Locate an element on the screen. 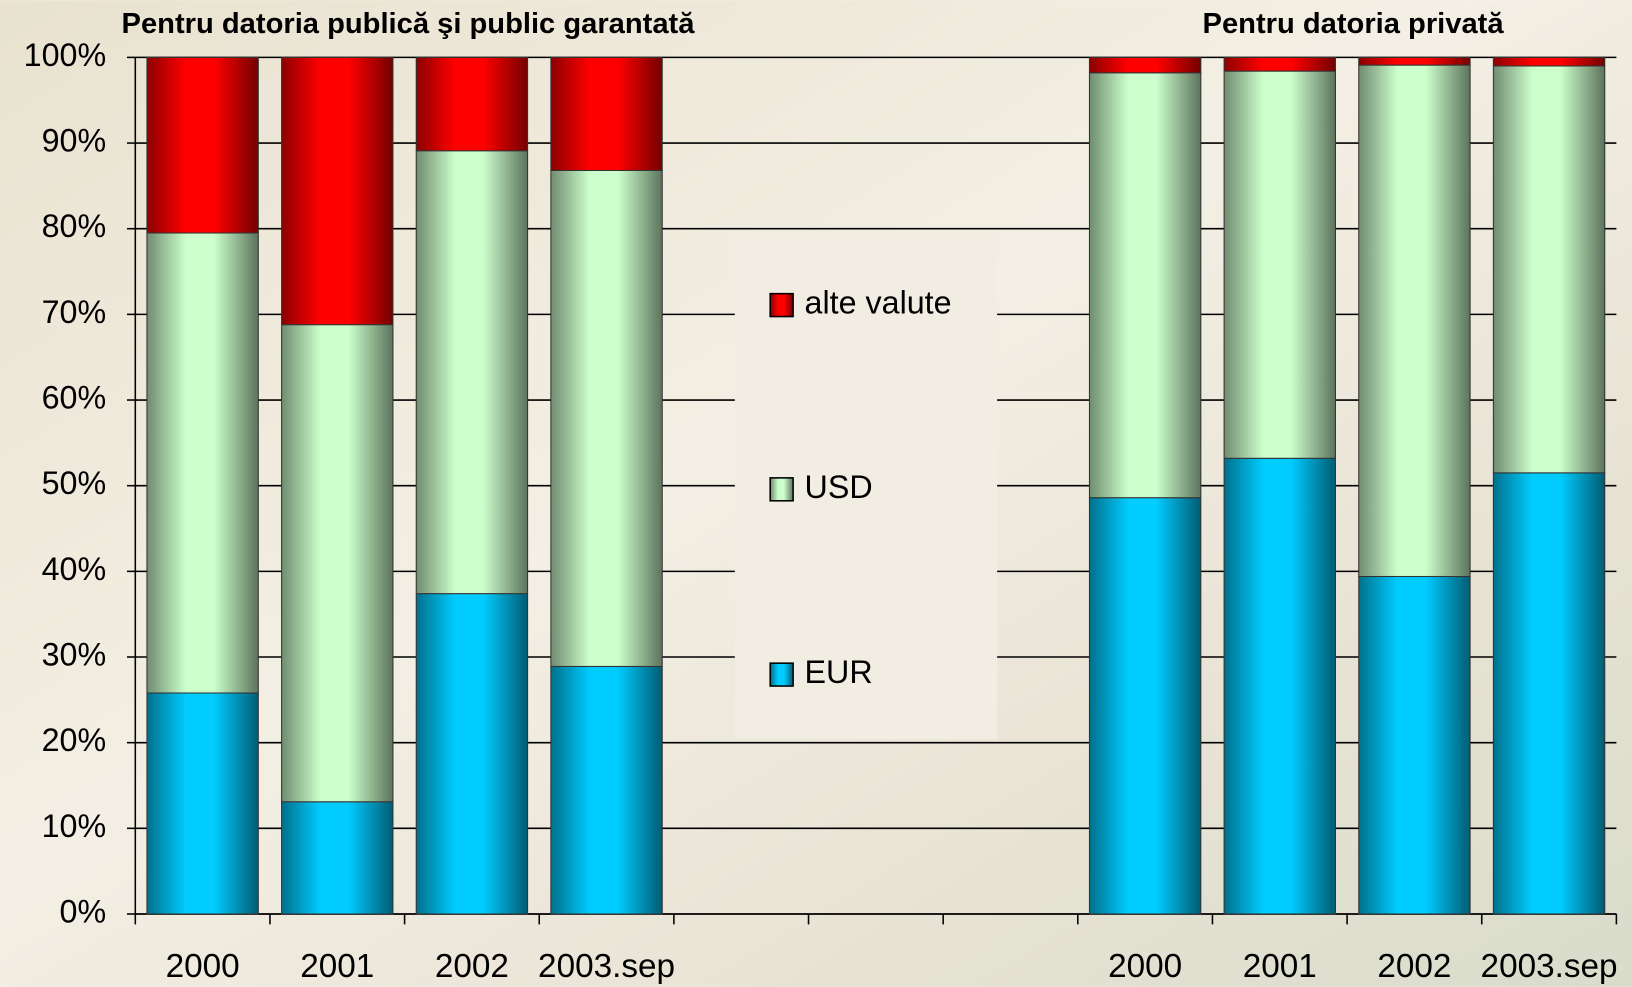  legend: EUR USD alte valute is located at coordinates (866, 487).